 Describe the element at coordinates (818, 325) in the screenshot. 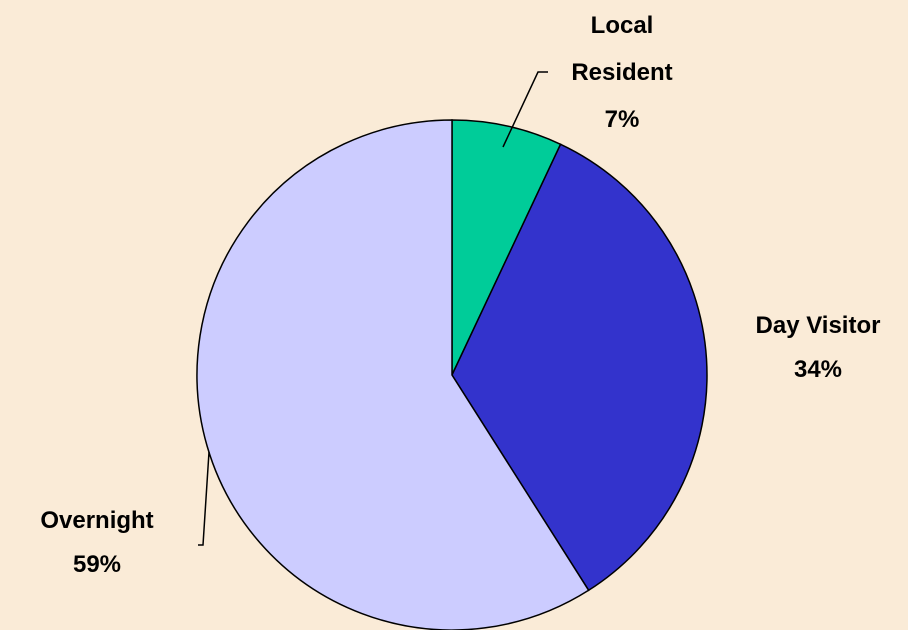

I see `category-label: Day Visitor` at that location.